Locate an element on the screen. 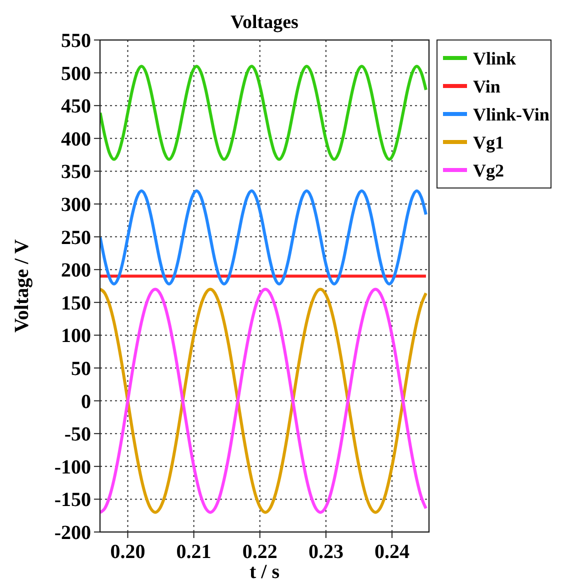  y-tick-label: 550 is located at coordinates (76, 41).